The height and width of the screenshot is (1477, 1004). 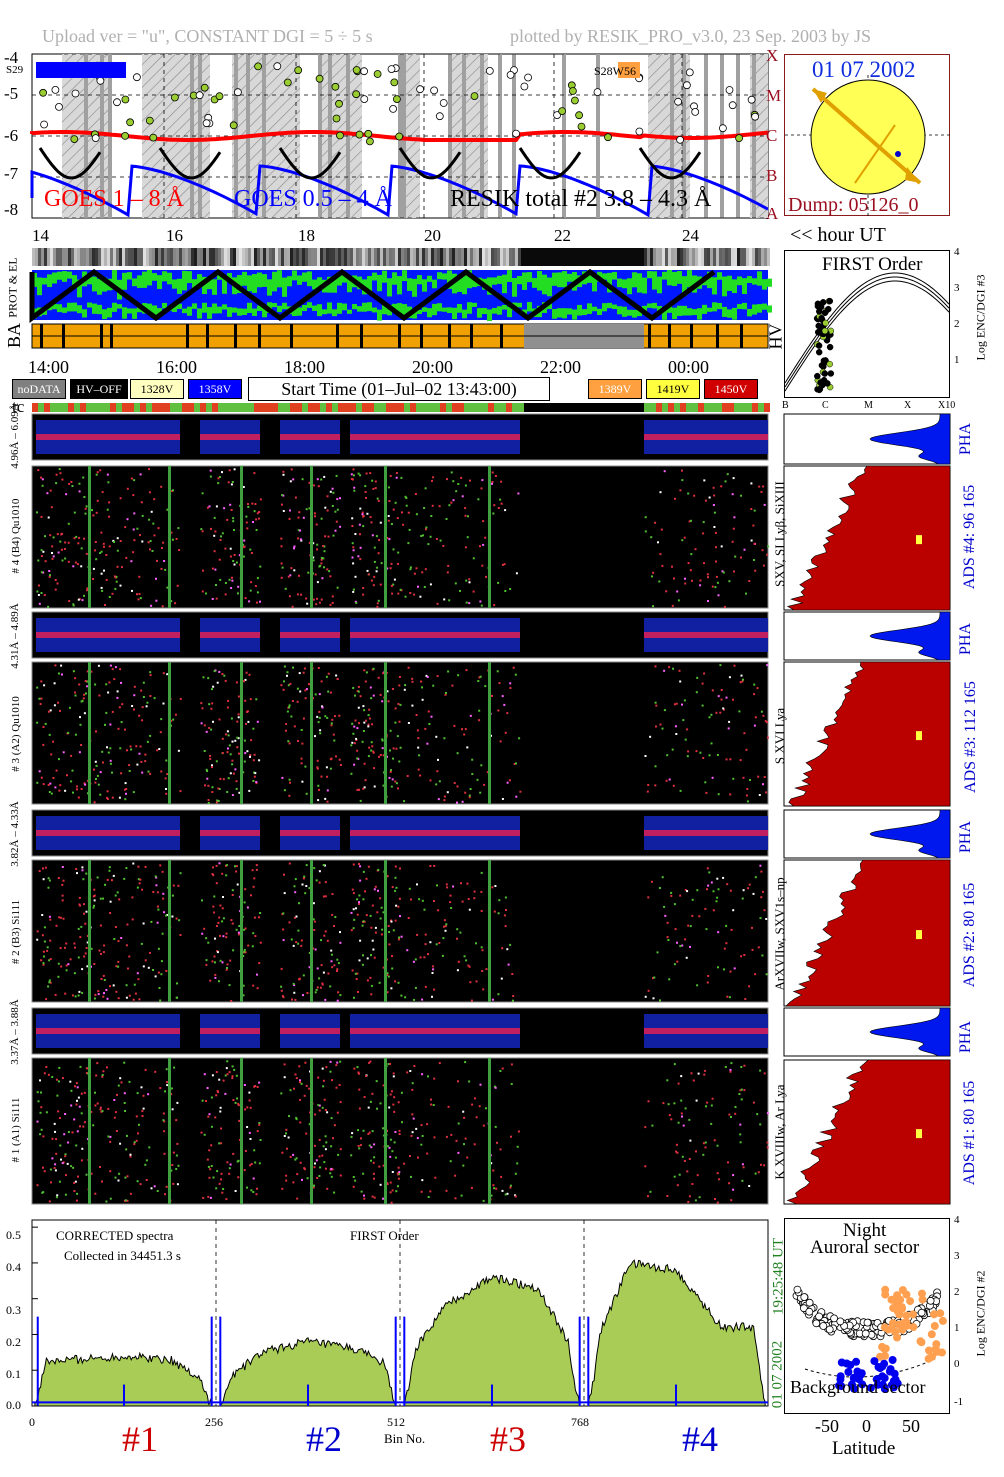 What do you see at coordinates (824, 360) in the screenshot?
I see `fo-point` at bounding box center [824, 360].